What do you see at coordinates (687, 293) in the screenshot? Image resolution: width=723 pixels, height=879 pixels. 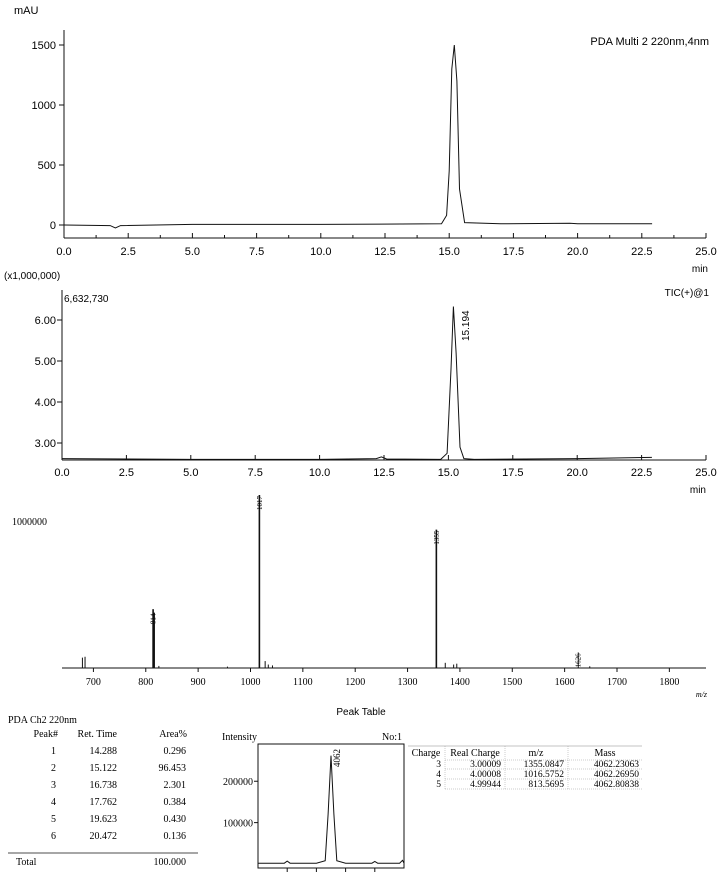 I see `tic-legend: TIC(+)@1` at bounding box center [687, 293].